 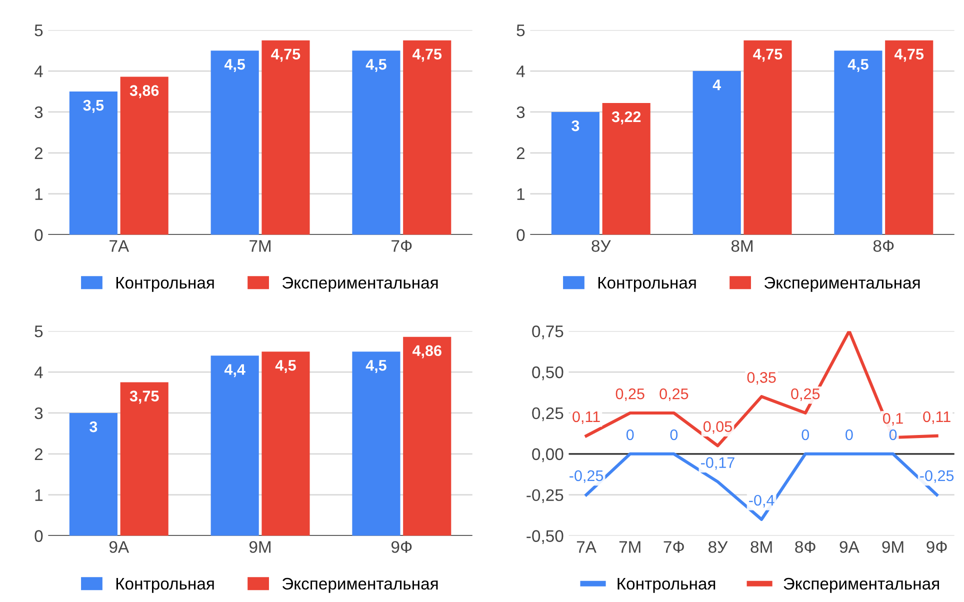 What do you see at coordinates (626, 117) in the screenshot?
I see `data-label: 3,22` at bounding box center [626, 117].